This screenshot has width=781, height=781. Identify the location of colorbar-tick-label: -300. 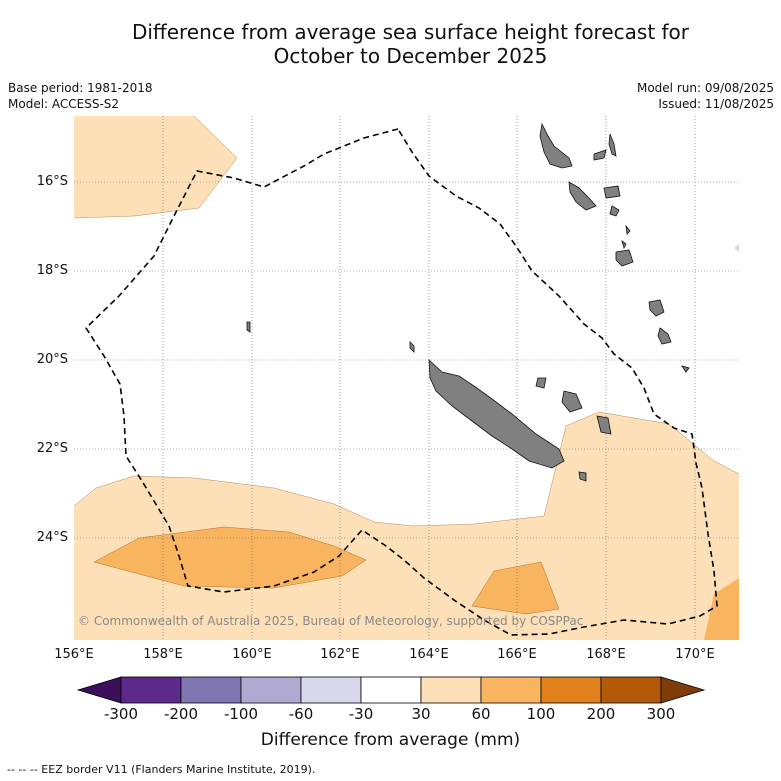
(121, 714).